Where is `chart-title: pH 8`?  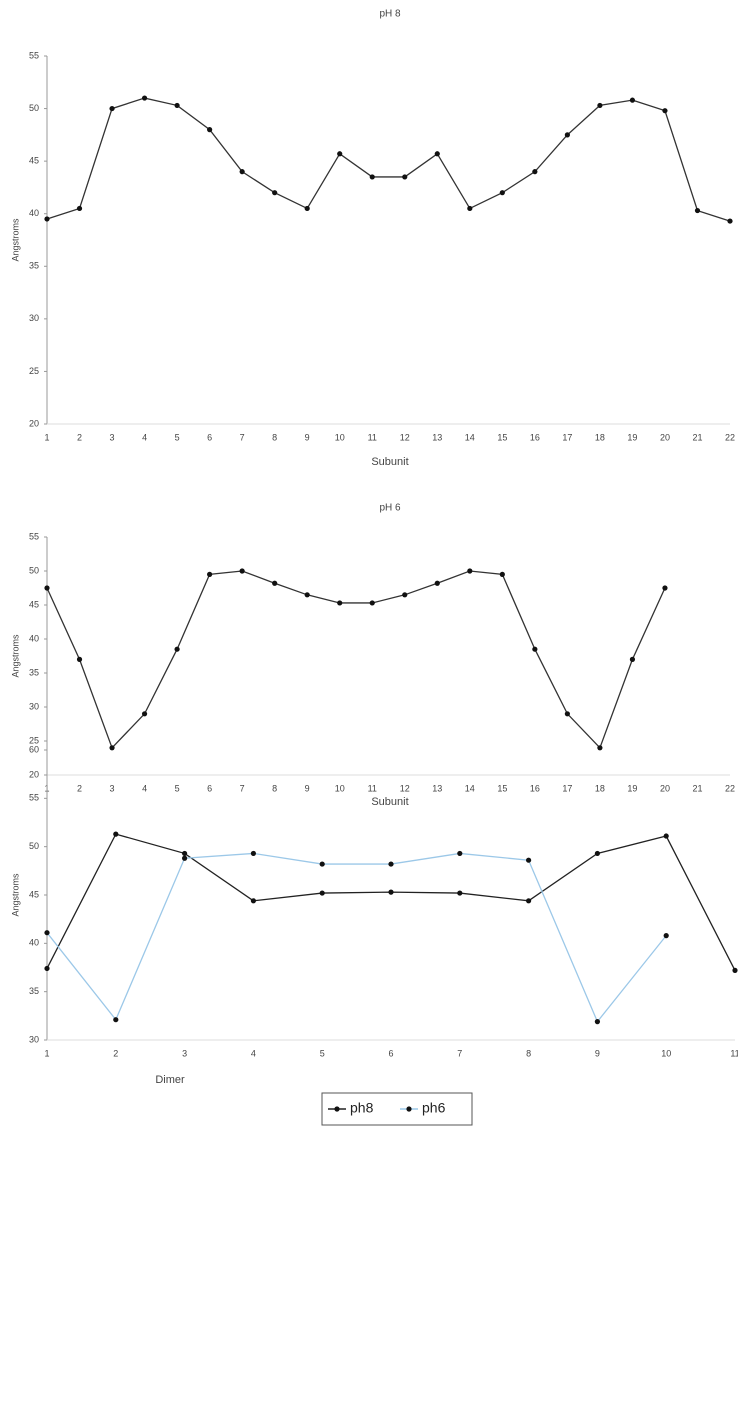
chart-title: pH 8 is located at coordinates (390, 14).